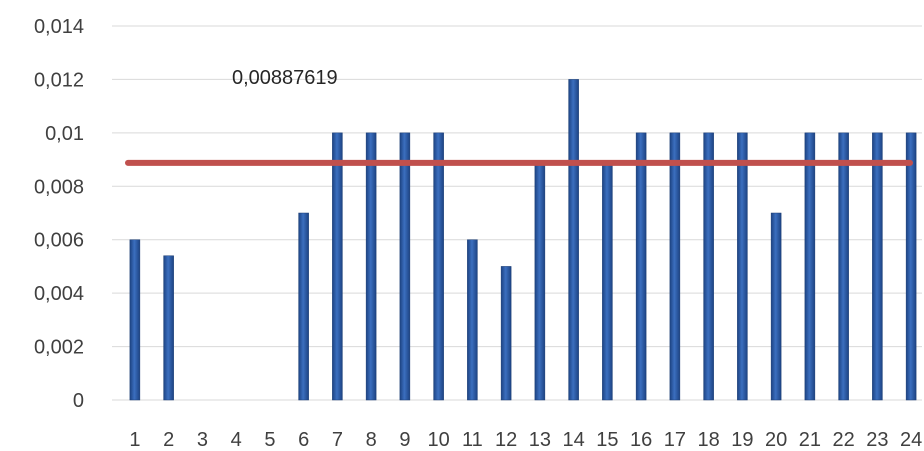 The height and width of the screenshot is (451, 924). Describe the element at coordinates (776, 440) in the screenshot. I see `x-tick-label: 20` at that location.